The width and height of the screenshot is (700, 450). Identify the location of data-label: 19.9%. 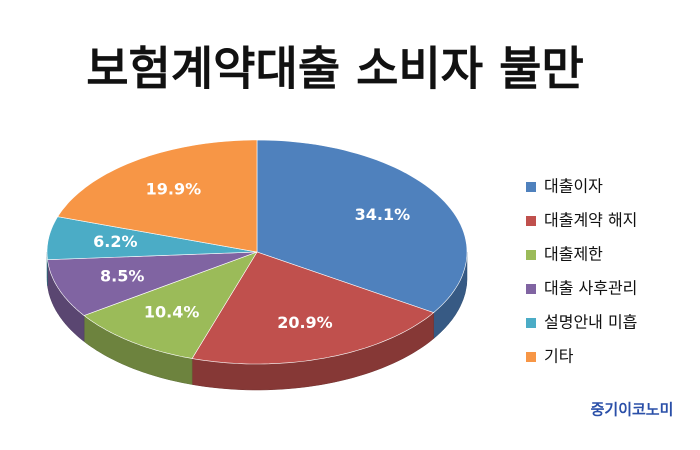
(174, 189).